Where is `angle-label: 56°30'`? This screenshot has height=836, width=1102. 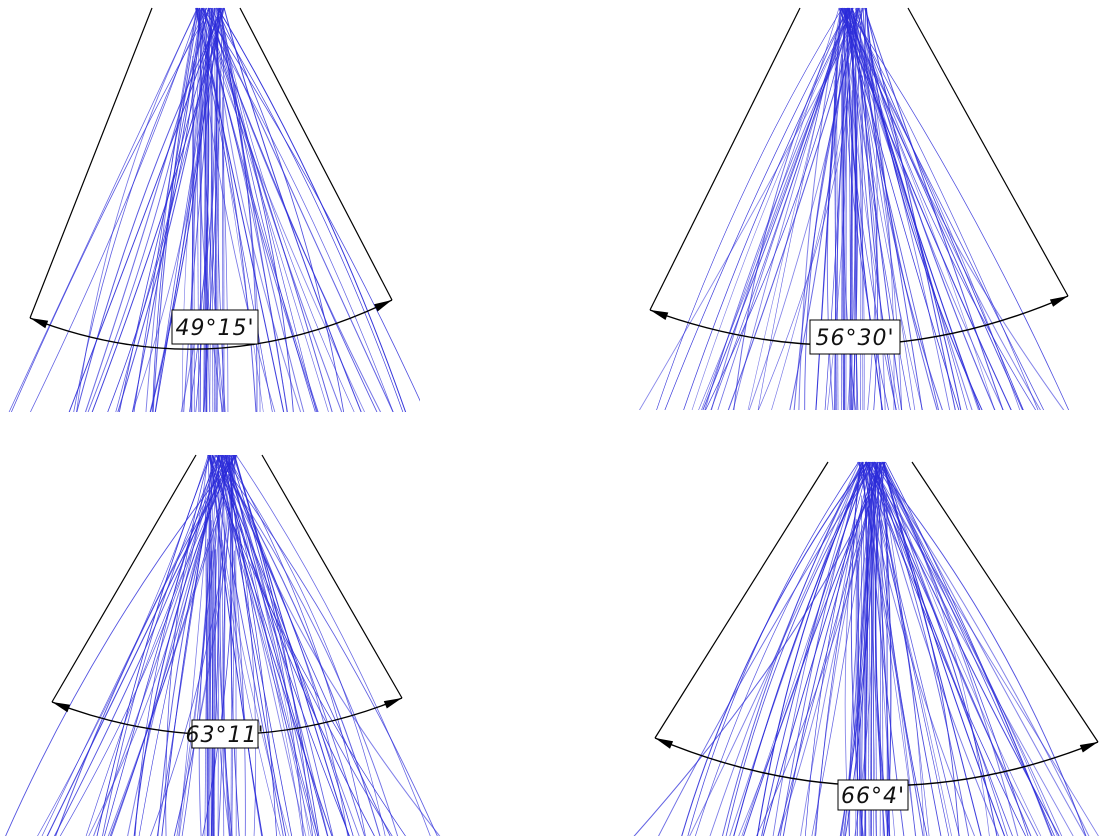
angle-label: 56°30' is located at coordinates (854, 338).